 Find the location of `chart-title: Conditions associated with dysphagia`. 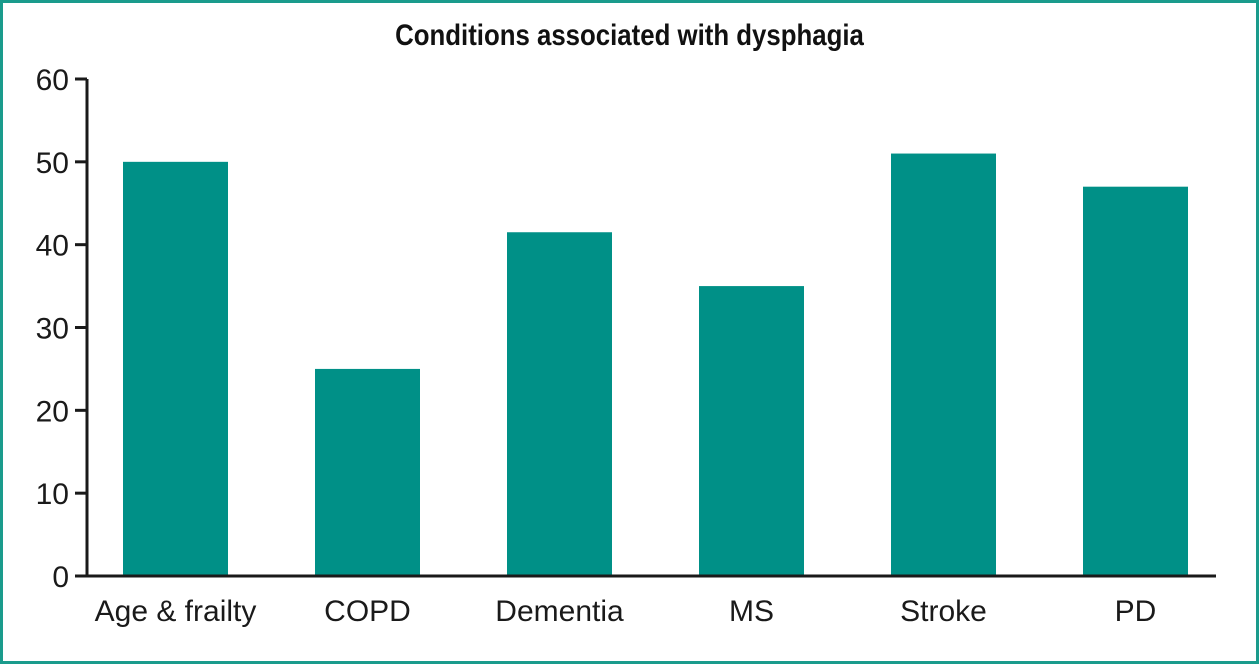

chart-title: Conditions associated with dysphagia is located at coordinates (629, 35).